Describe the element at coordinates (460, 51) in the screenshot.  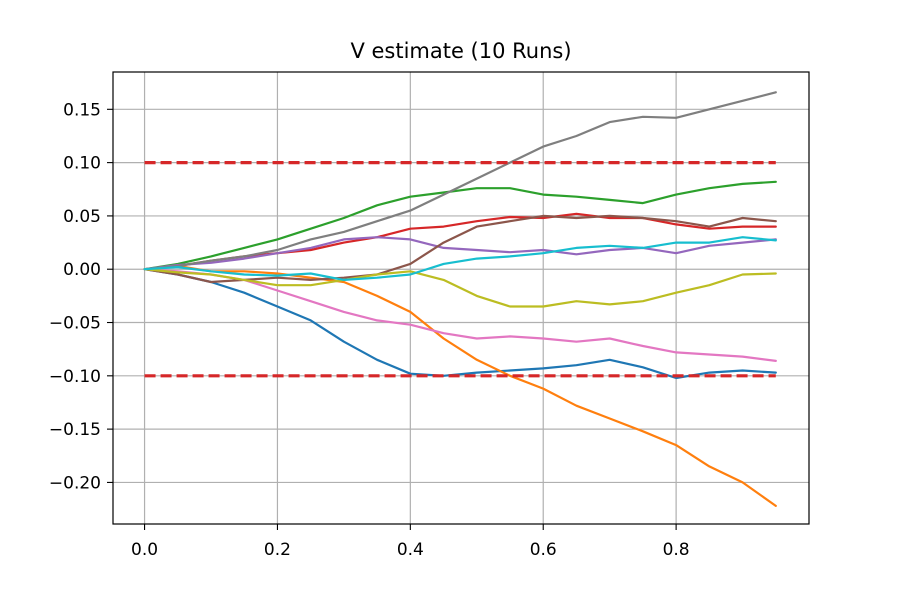
I see `chart-title: V estimate (10 Runs)` at that location.